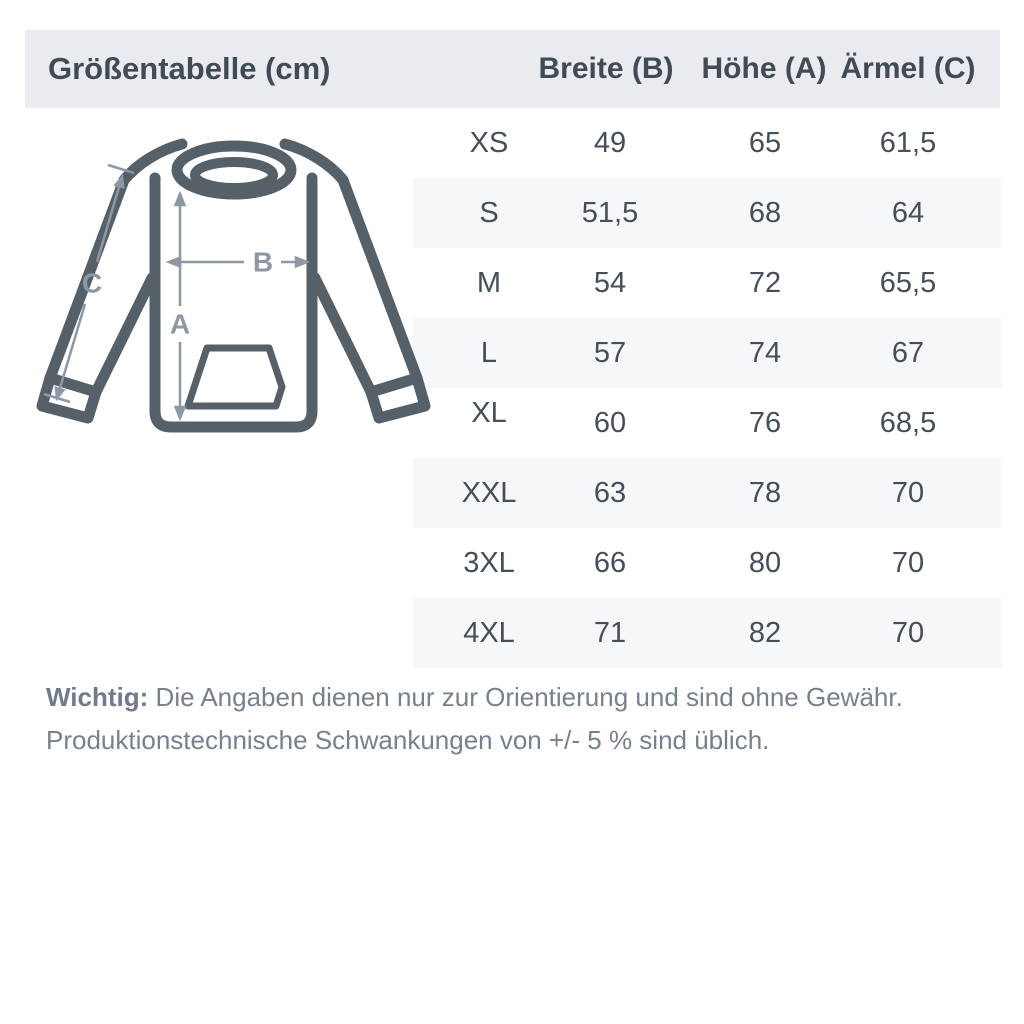 The width and height of the screenshot is (1024, 1024). Describe the element at coordinates (97, 697) in the screenshot. I see `disclaimer-note-bold: Wichtig:` at that location.